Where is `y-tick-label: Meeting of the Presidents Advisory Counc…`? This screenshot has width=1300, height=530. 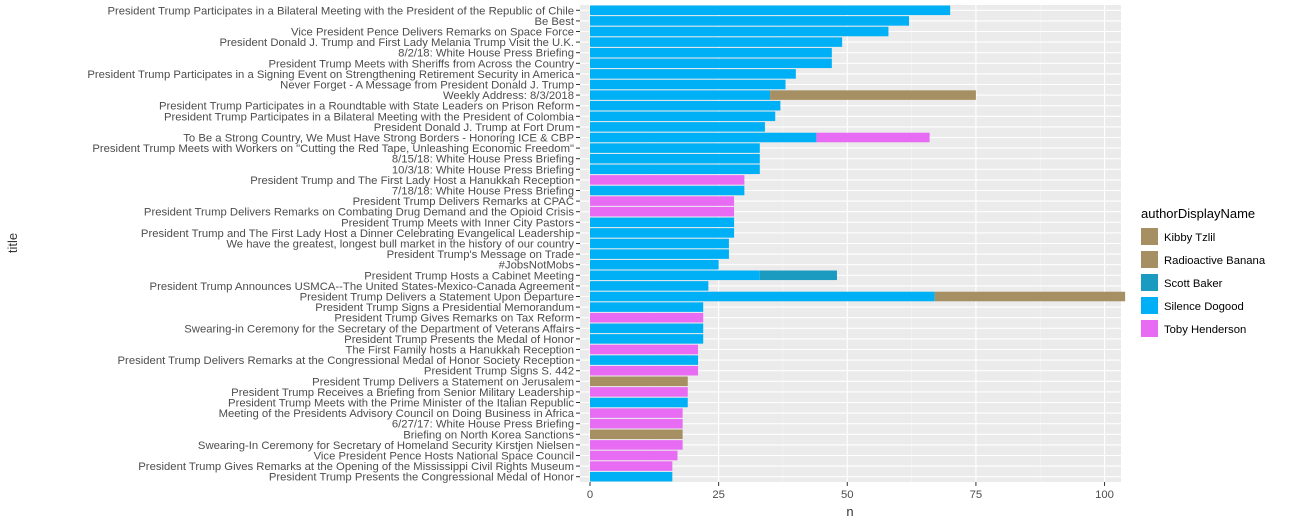
y-tick-label: Meeting of the Presidents Advisory Counc… is located at coordinates (397, 414).